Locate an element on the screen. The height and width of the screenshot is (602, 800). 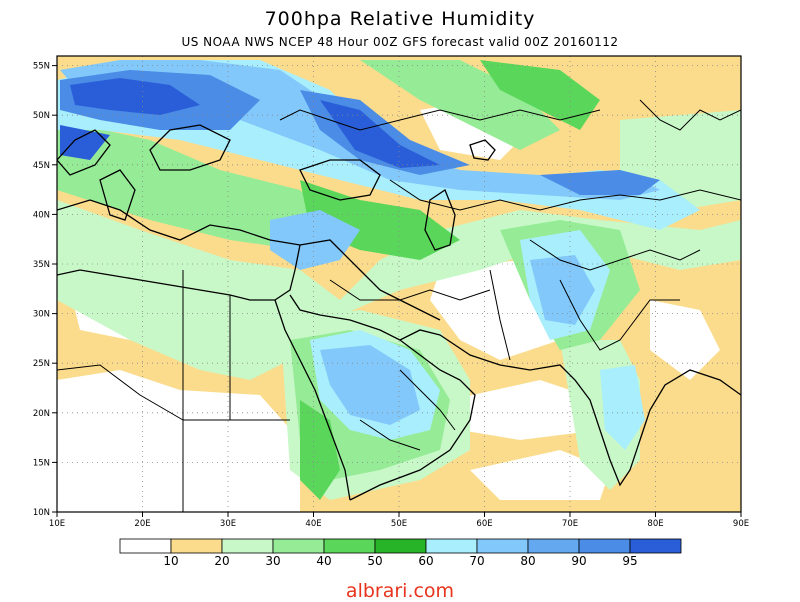
dry-patch-india-east is located at coordinates (685, 340).